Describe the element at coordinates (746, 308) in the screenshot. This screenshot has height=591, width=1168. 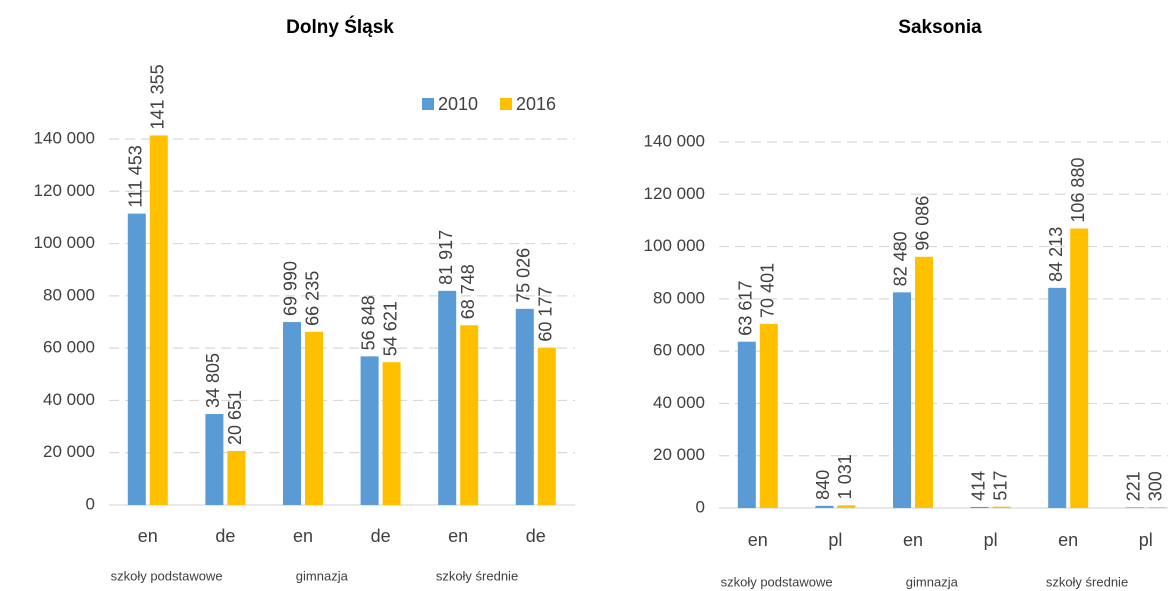
I see `value-label: 63 617` at that location.